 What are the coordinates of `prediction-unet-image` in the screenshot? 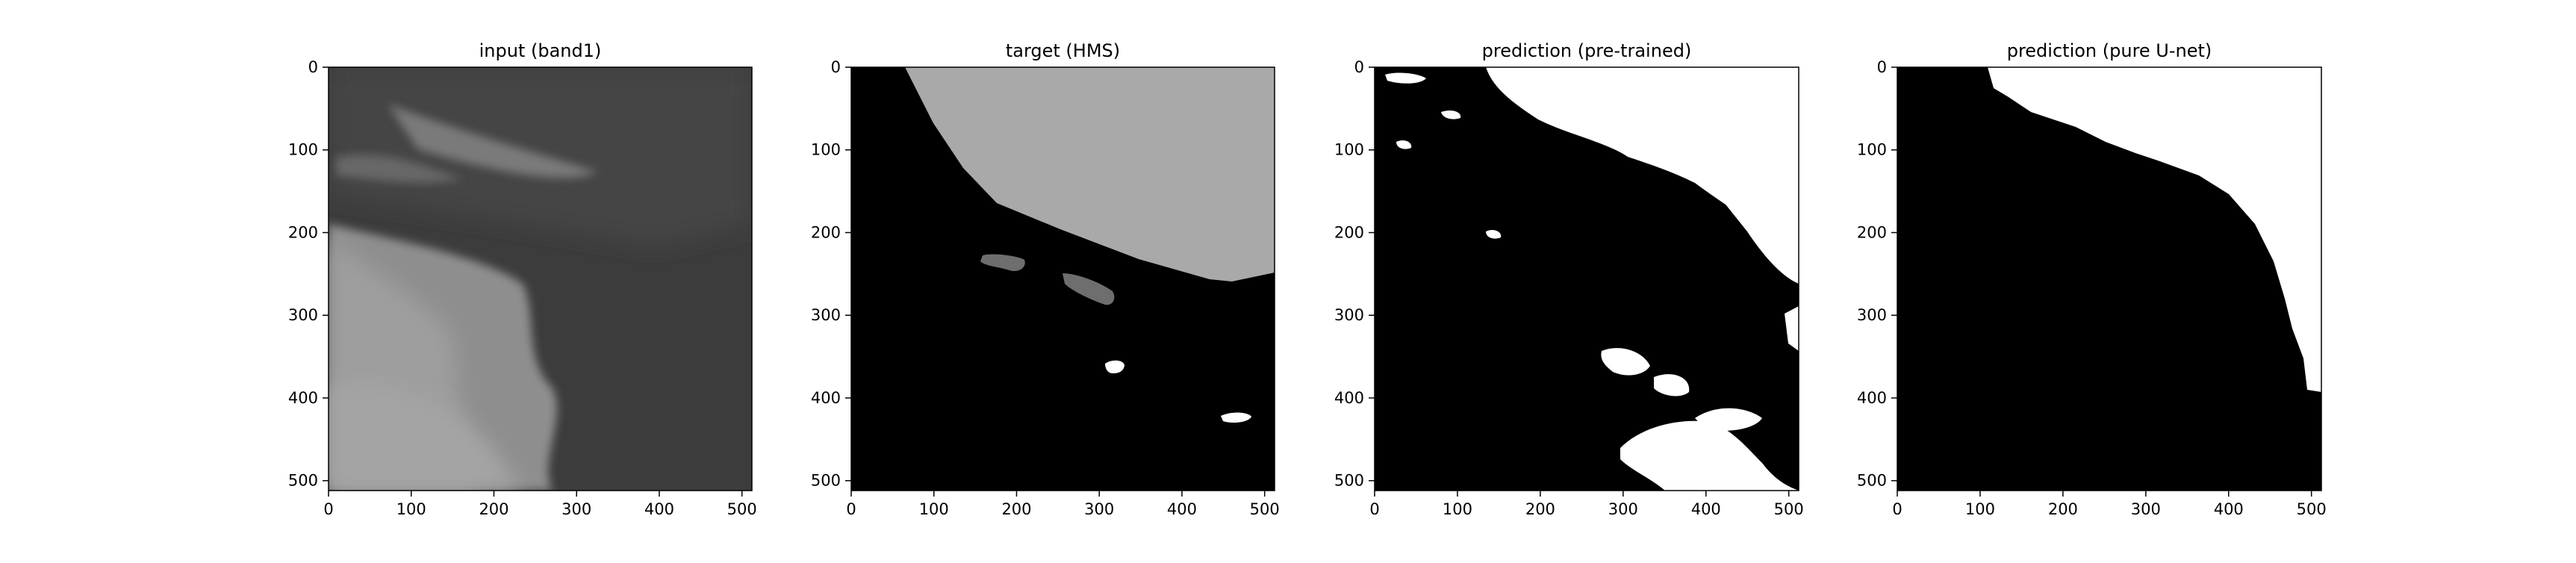 It's located at (2109, 279).